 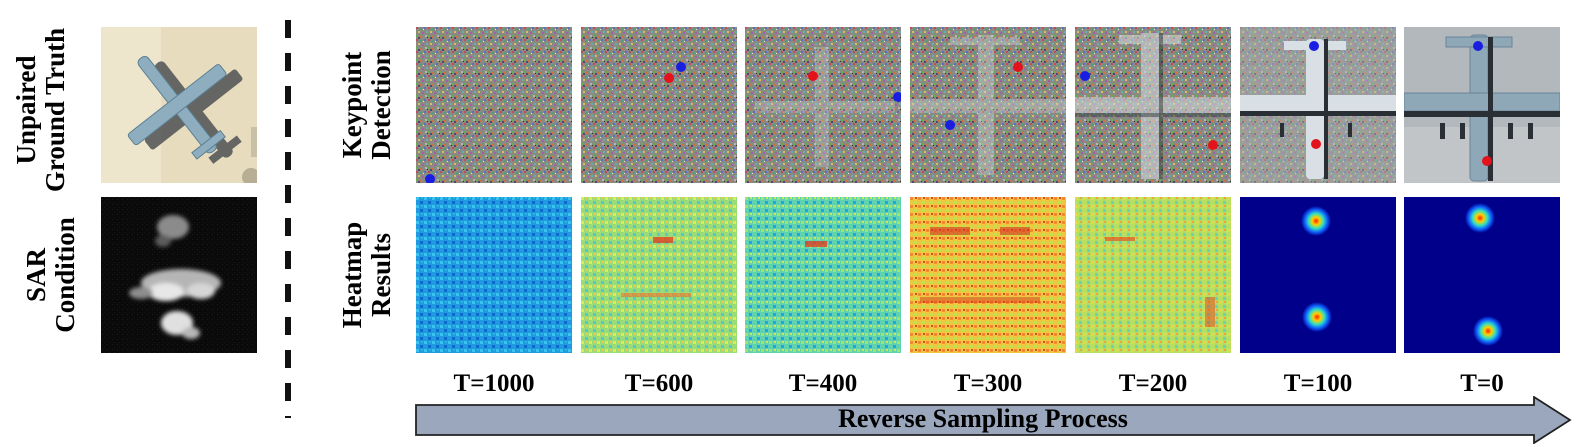 What do you see at coordinates (352, 105) in the screenshot?
I see `keypoint-detection-label-line1: Keypoint` at bounding box center [352, 105].